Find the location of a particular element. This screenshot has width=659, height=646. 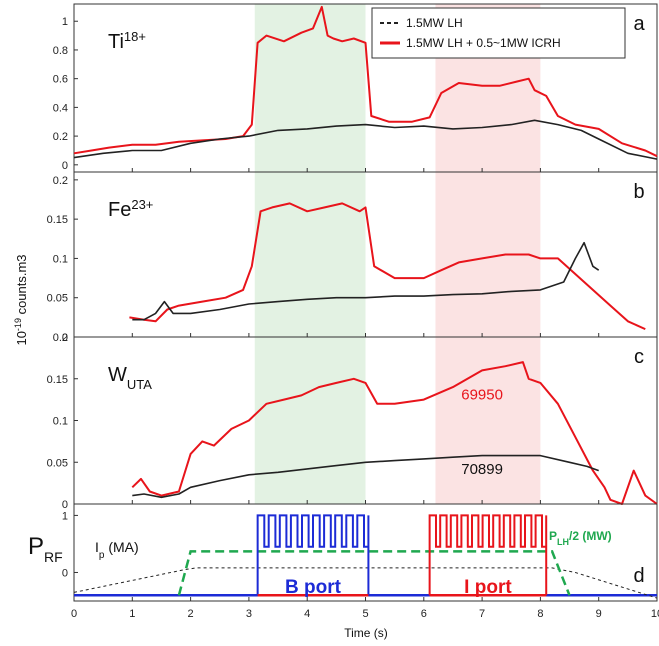

x-tick-label: 5 is located at coordinates (365, 614).